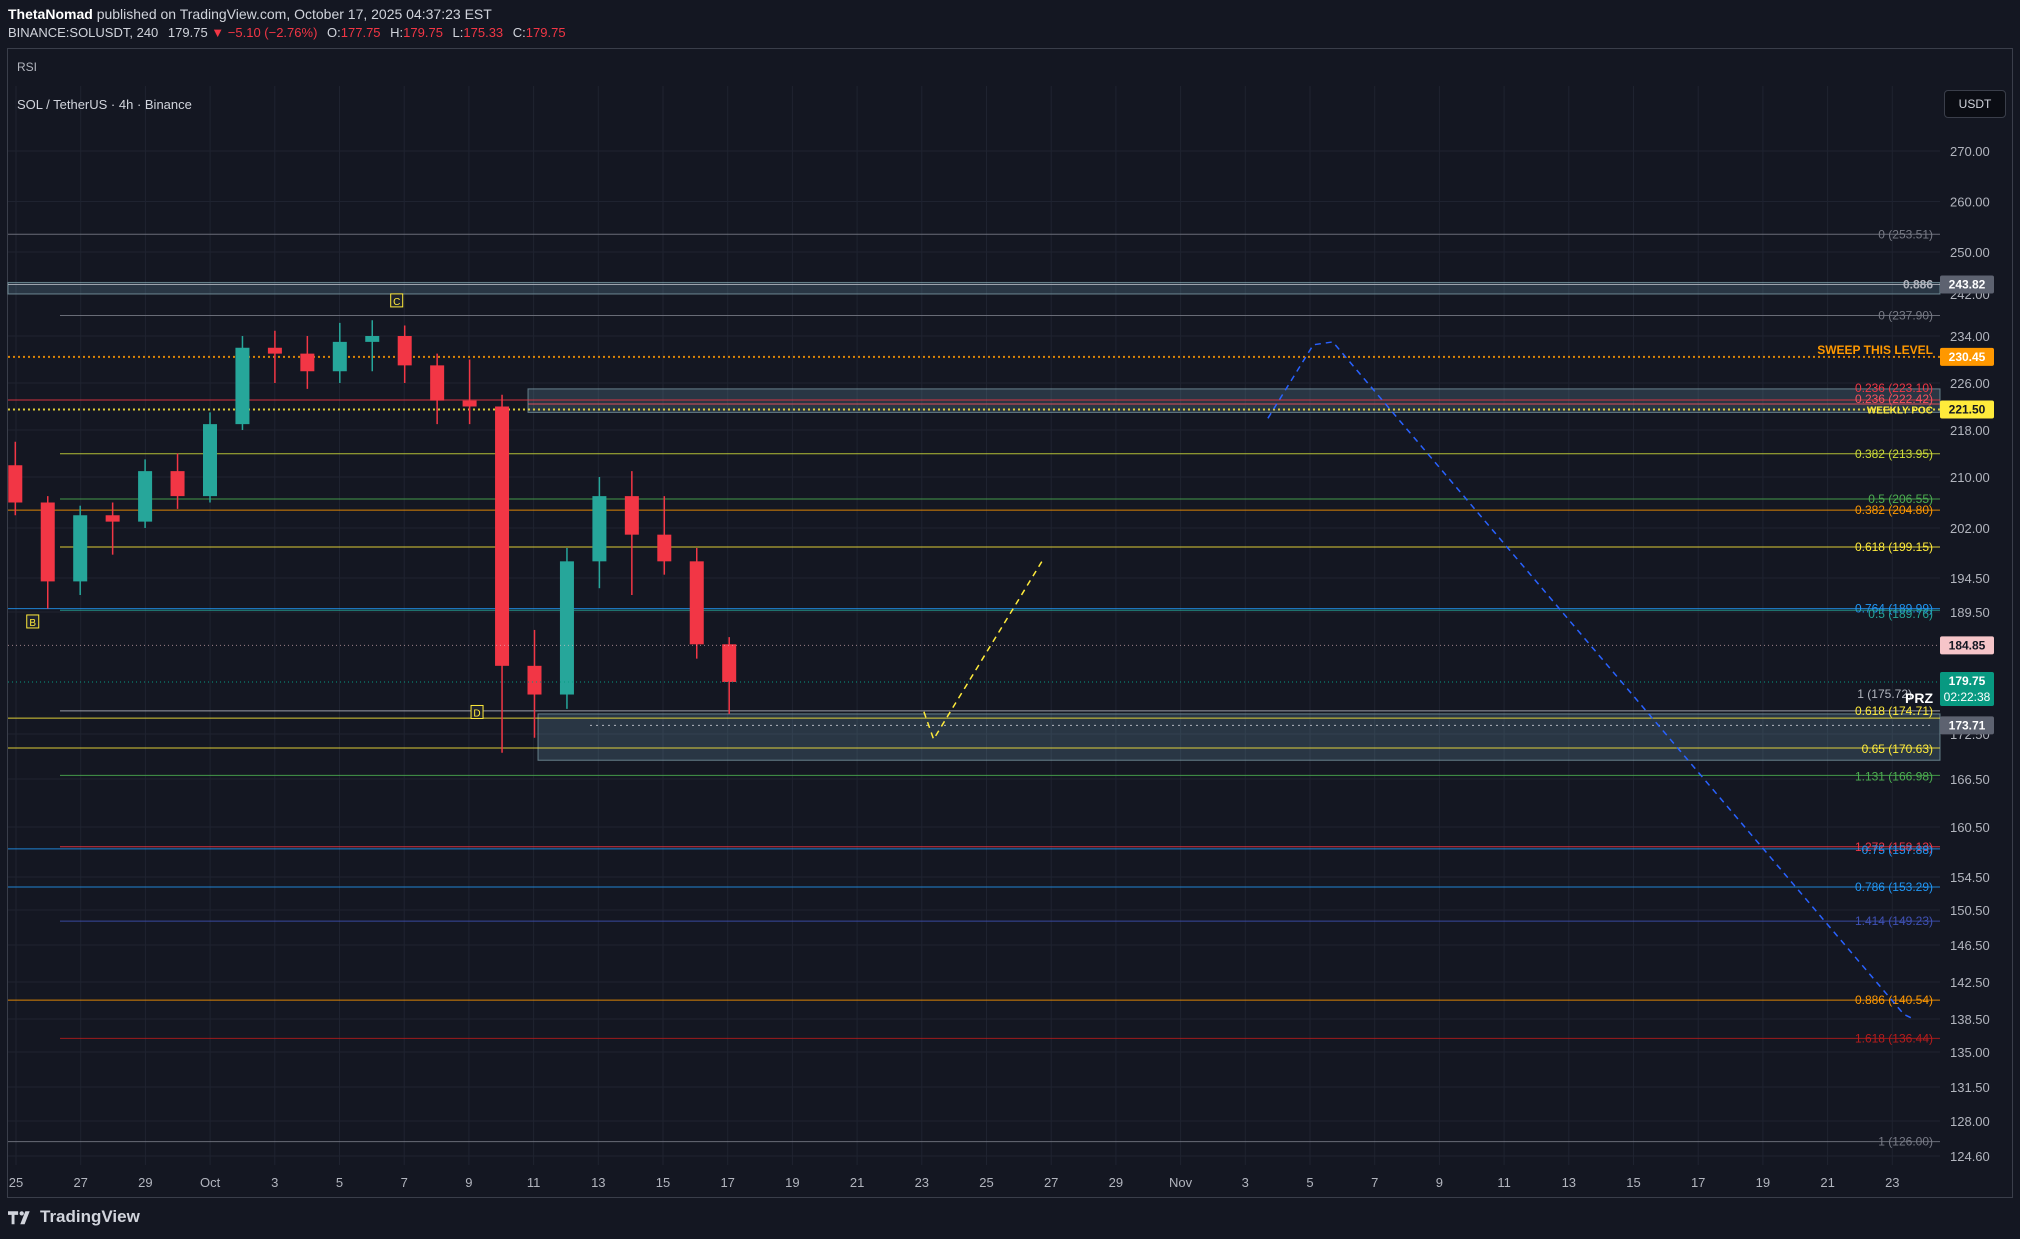 This screenshot has height=1239, width=2020. What do you see at coordinates (334, 32) in the screenshot?
I see `open-label: O:` at bounding box center [334, 32].